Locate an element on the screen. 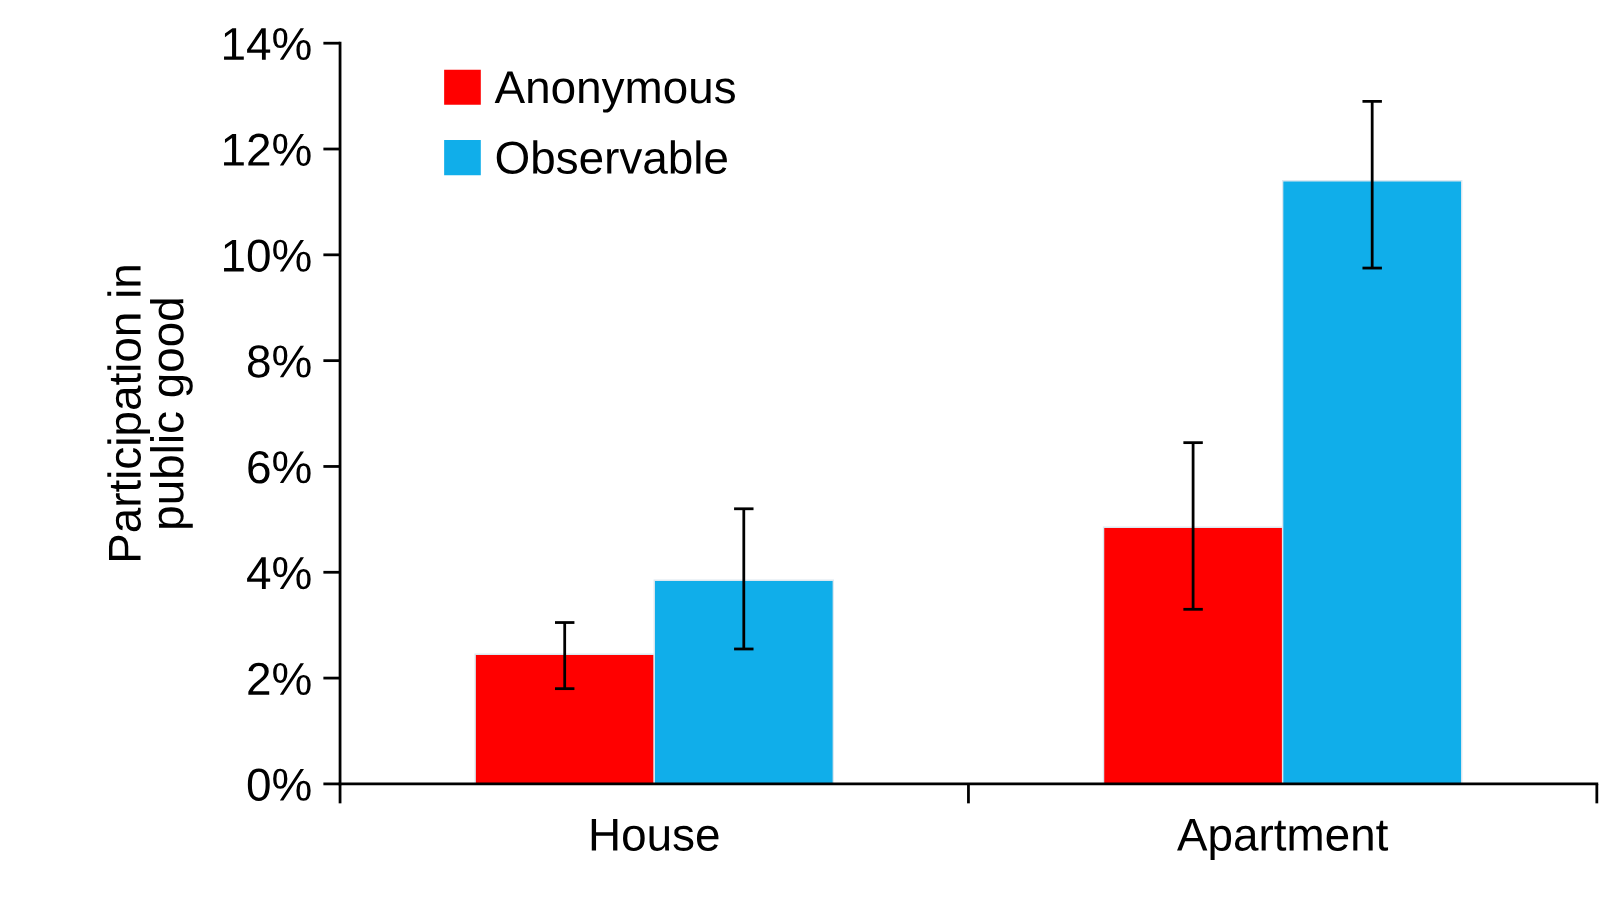 The height and width of the screenshot is (900, 1601). y-tick-label: 0% is located at coordinates (279, 784).